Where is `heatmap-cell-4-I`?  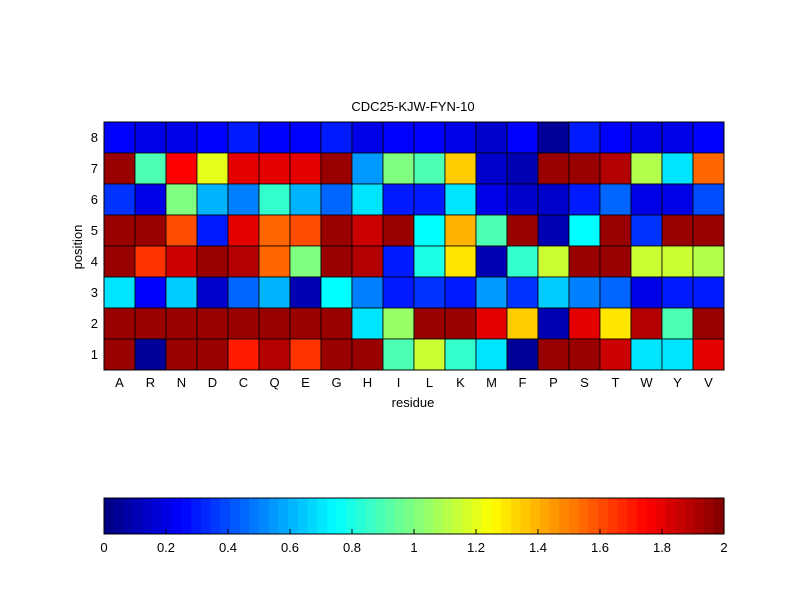
heatmap-cell-4-I is located at coordinates (398, 261).